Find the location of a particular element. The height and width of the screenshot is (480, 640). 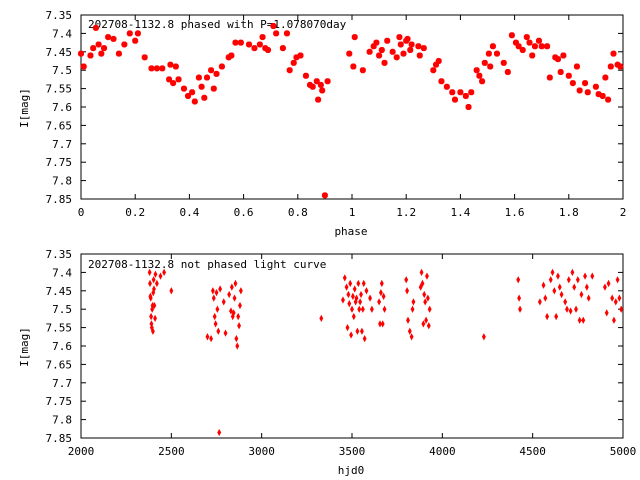

phased-y-tick-label: 7.35 is located at coordinates (59, 15).